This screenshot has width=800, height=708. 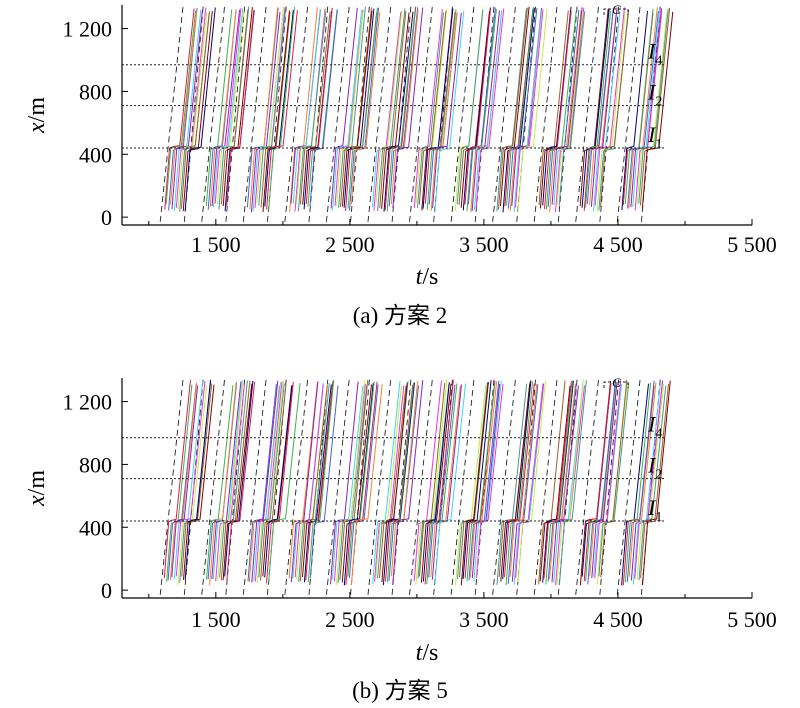 What do you see at coordinates (106, 590) in the screenshot?
I see `y-tick-label: 0` at bounding box center [106, 590].